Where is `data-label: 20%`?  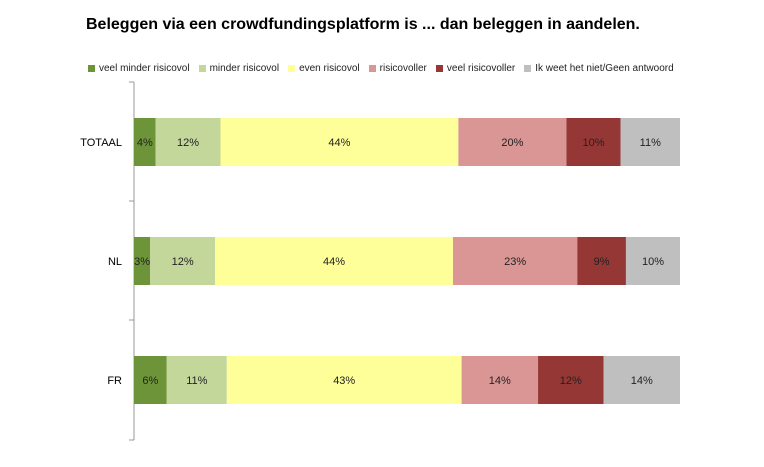
data-label: 20% is located at coordinates (512, 143).